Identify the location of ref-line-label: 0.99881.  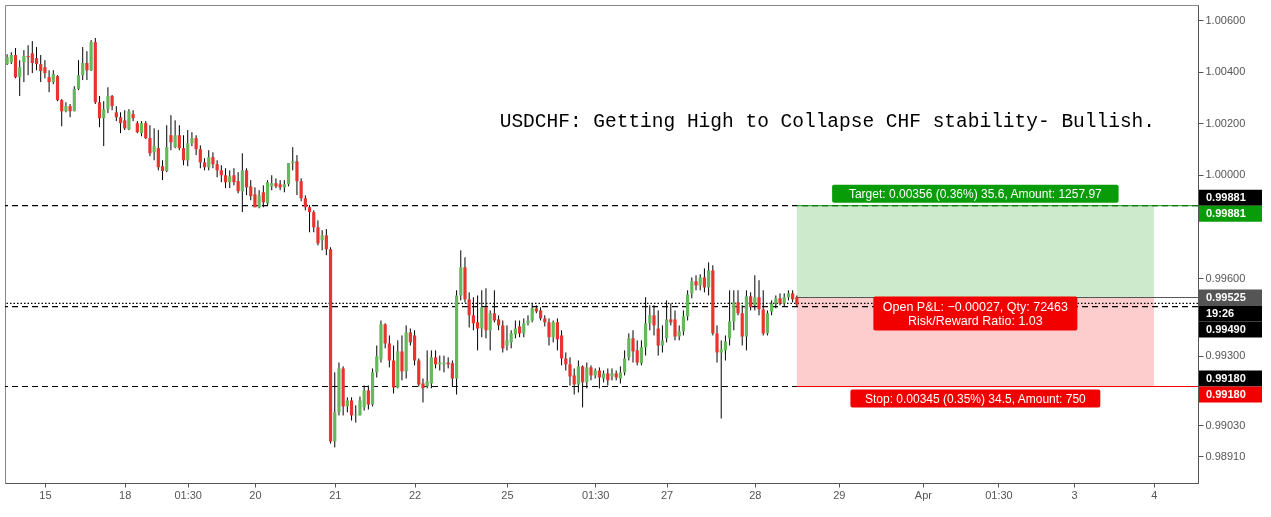
(1226, 196).